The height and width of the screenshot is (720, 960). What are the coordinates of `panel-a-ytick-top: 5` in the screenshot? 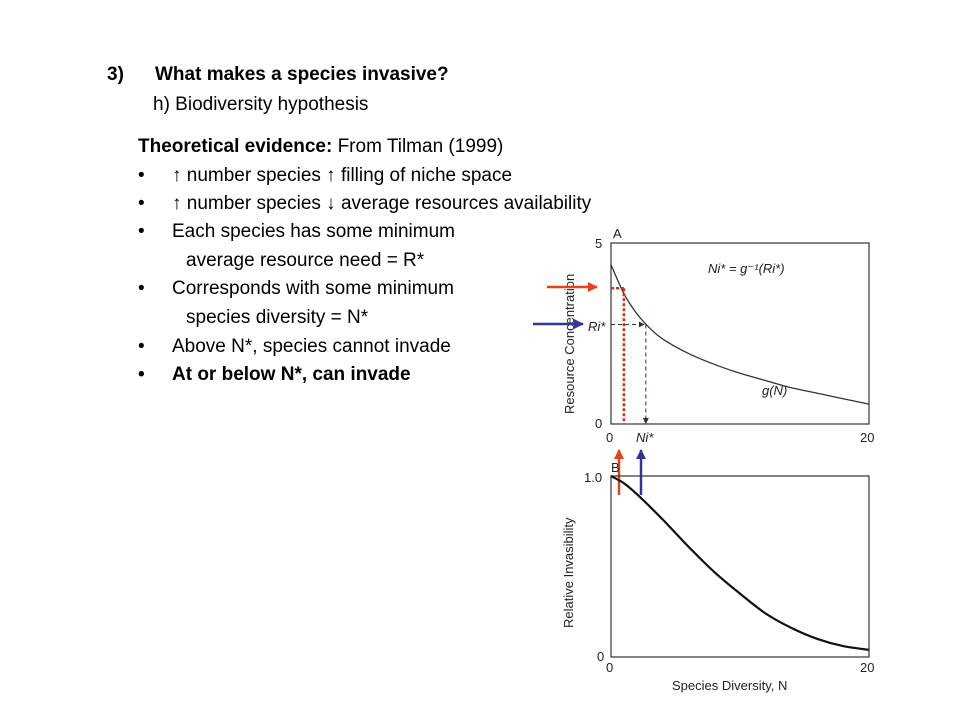 It's located at (598, 243).